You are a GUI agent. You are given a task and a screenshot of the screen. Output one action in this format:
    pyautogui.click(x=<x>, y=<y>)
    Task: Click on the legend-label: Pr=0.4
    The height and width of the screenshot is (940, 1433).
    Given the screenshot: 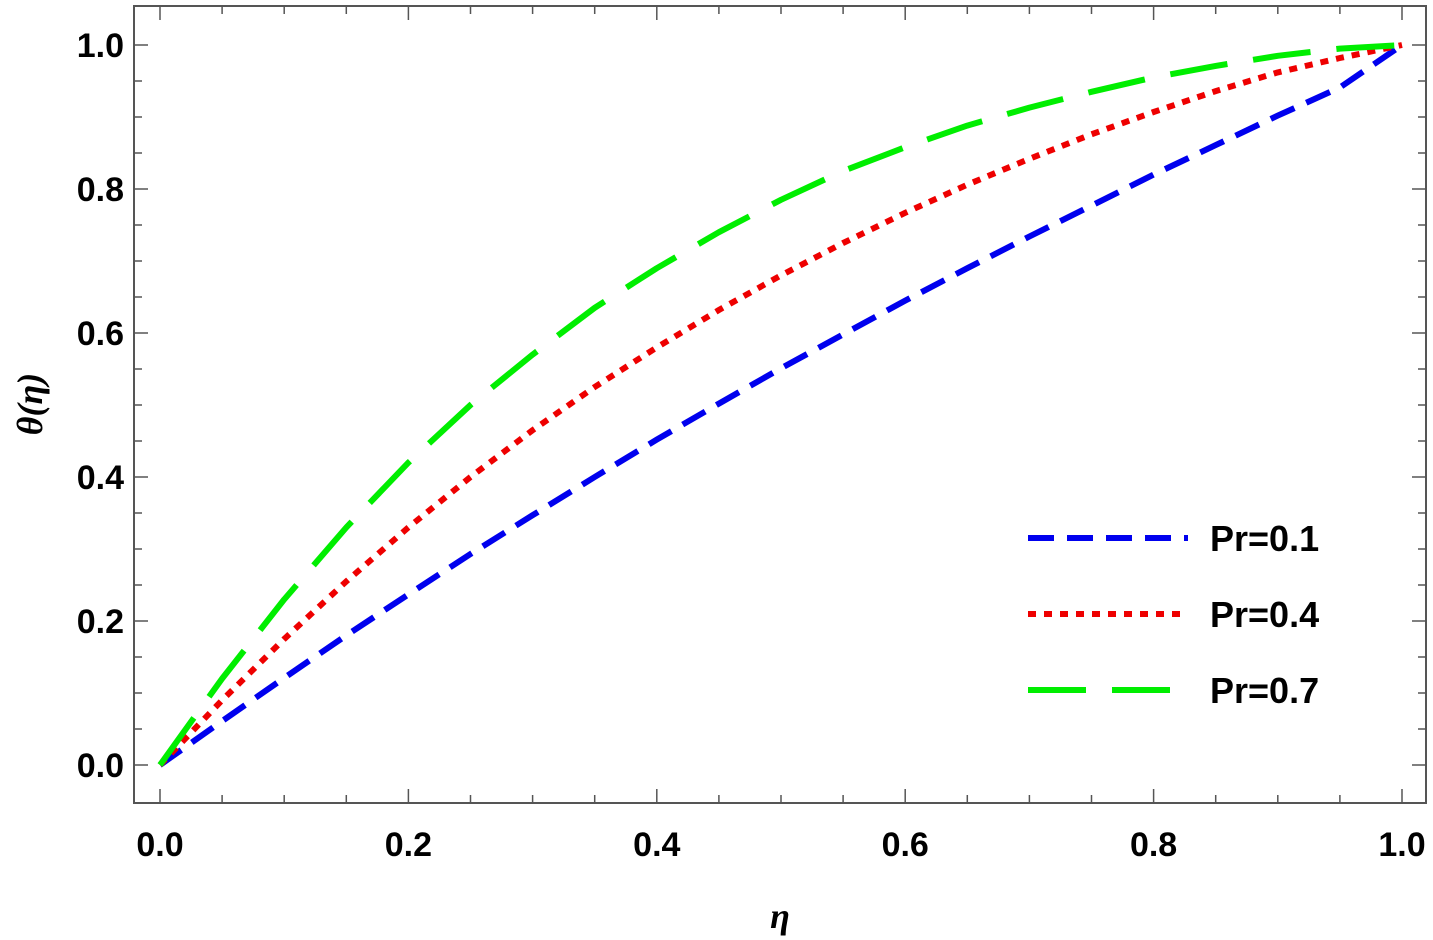 What is the action you would take?
    pyautogui.click(x=1264, y=614)
    